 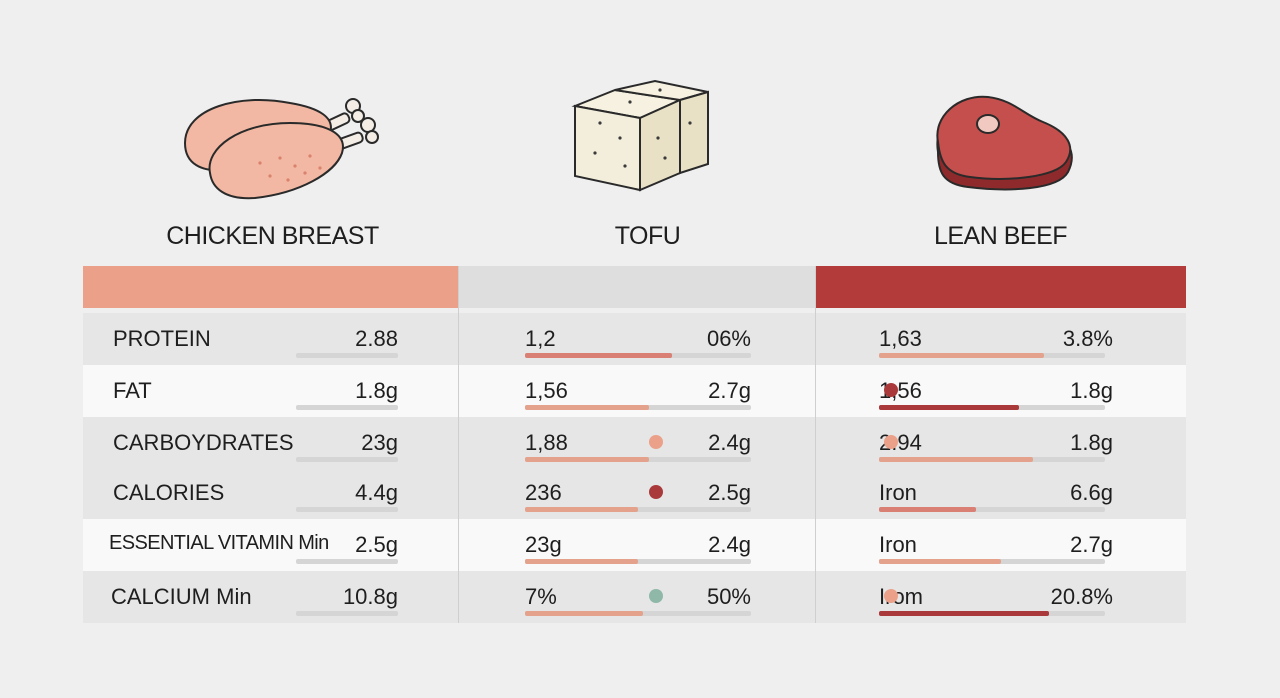 I want to click on table-cell: FAT 1.8g, so click(x=270, y=391).